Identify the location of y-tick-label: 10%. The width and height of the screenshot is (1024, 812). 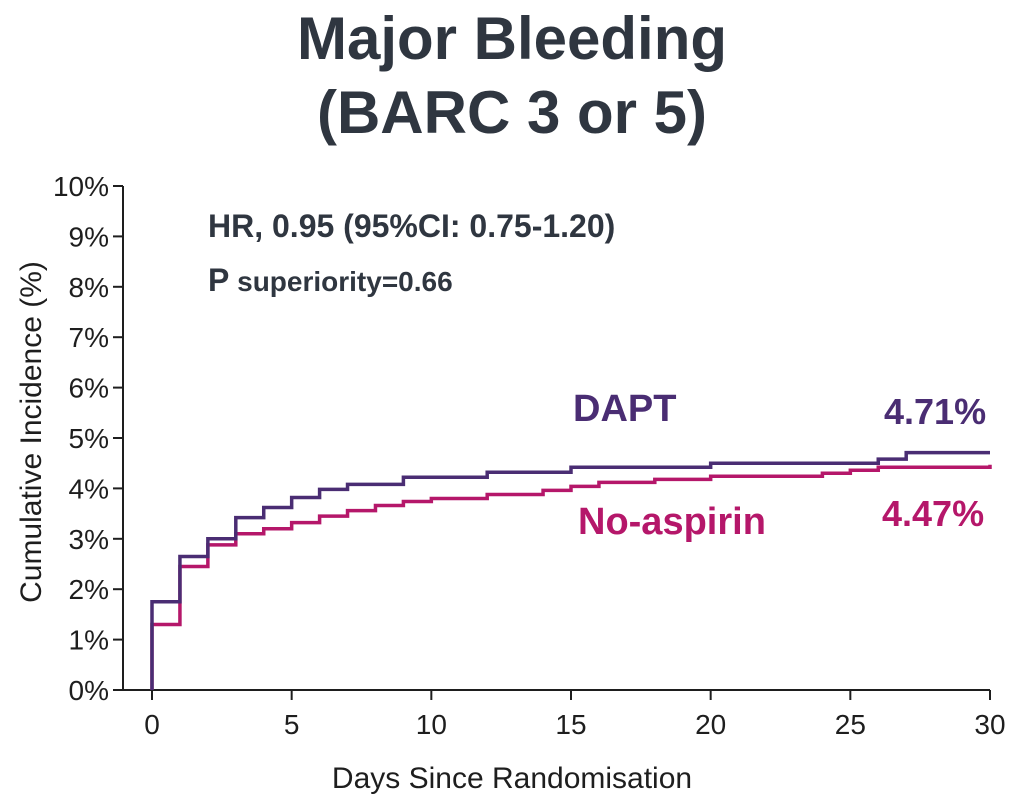
(81, 186).